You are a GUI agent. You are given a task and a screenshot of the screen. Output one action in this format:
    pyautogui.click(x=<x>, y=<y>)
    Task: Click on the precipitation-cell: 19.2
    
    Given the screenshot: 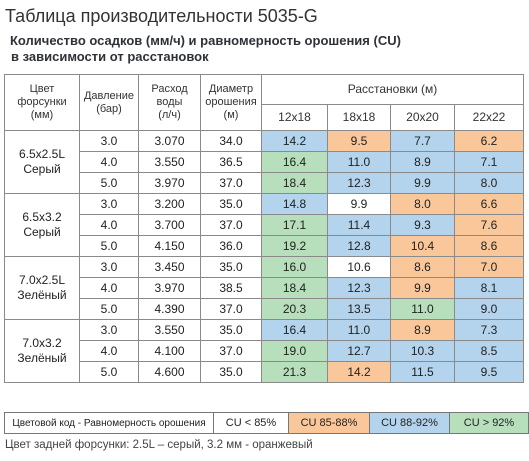 What is the action you would take?
    pyautogui.click(x=294, y=246)
    